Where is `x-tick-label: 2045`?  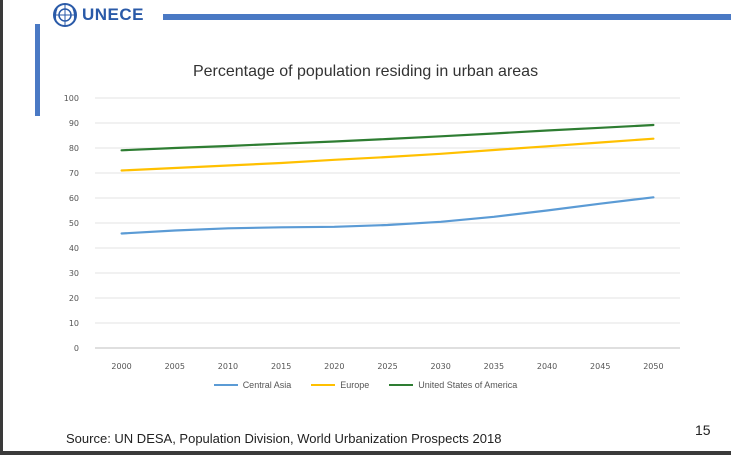
x-tick-label: 2045 is located at coordinates (600, 366).